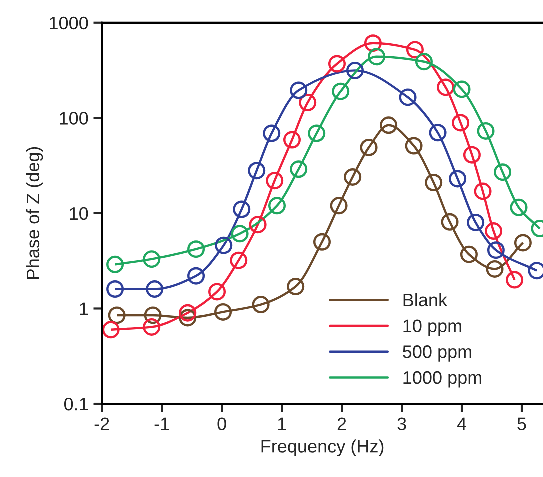  What do you see at coordinates (69, 23) in the screenshot?
I see `y-tick-label: 1000` at bounding box center [69, 23].